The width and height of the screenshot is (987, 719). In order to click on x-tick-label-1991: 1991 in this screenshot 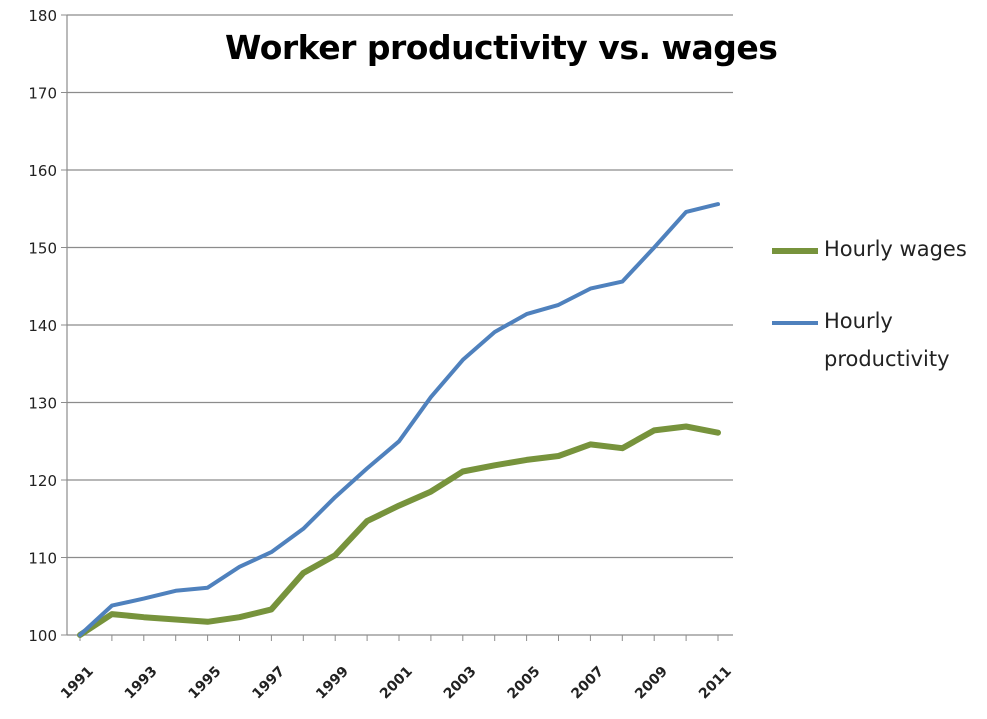, I will do `click(77, 683)`.